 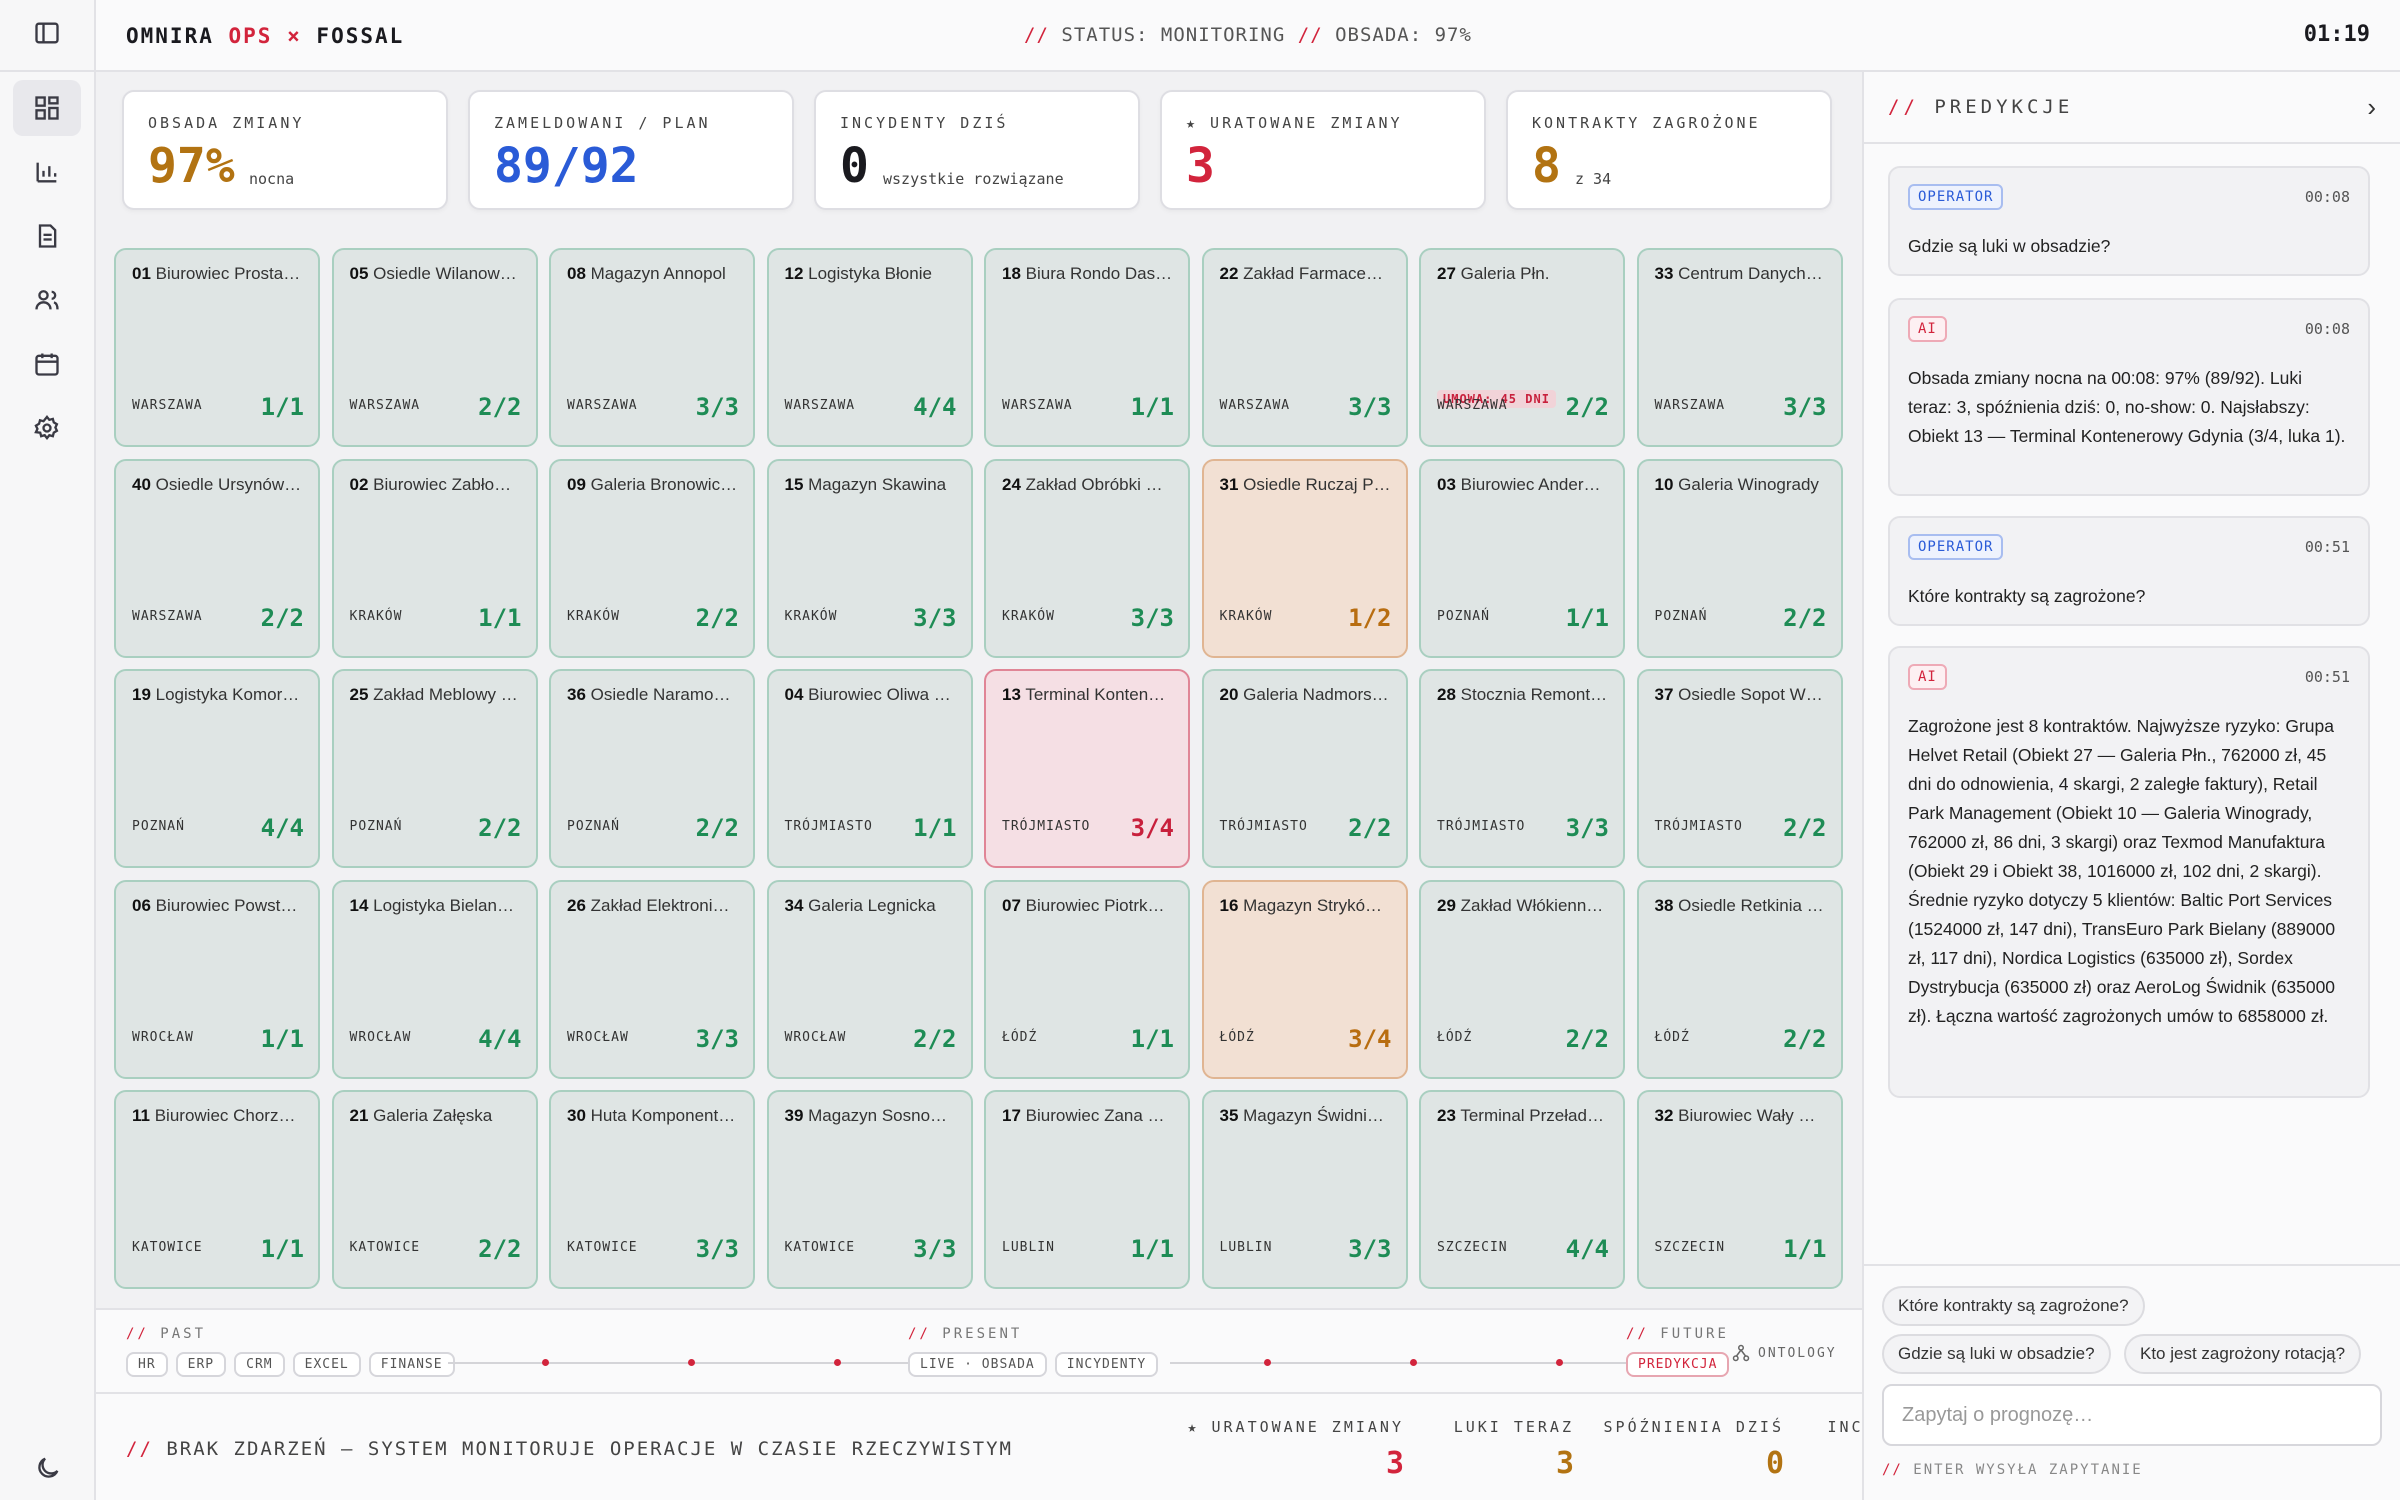 I want to click on site-tile: 02 Biurowiec Zabło… KRAKÓW 1/1, so click(x=434, y=558).